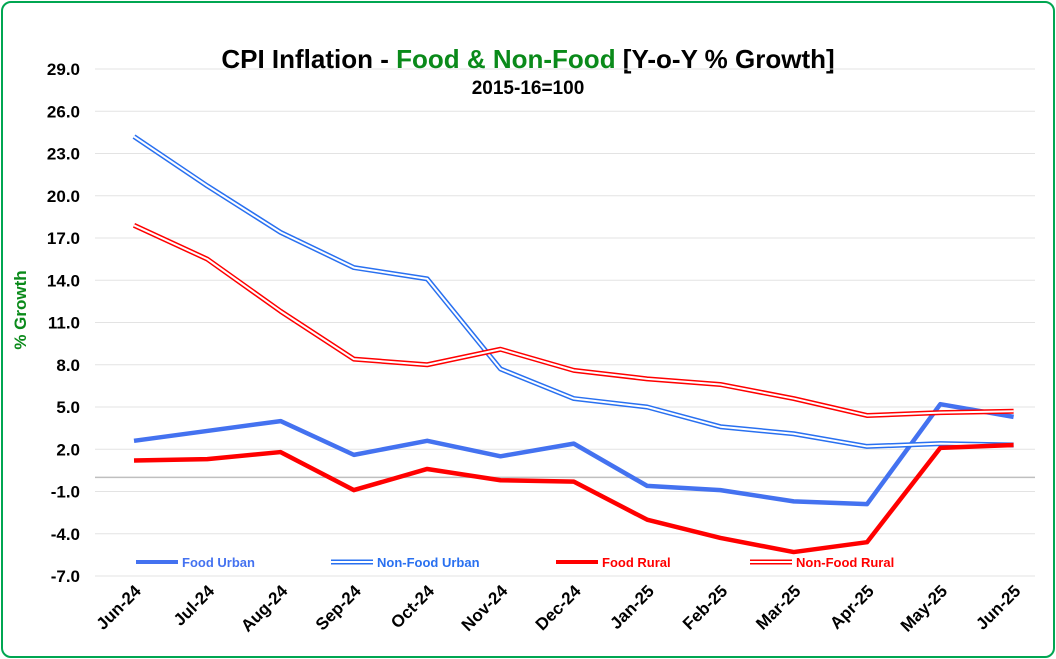  What do you see at coordinates (194, 605) in the screenshot?
I see `x-tick-label: Jul-24` at bounding box center [194, 605].